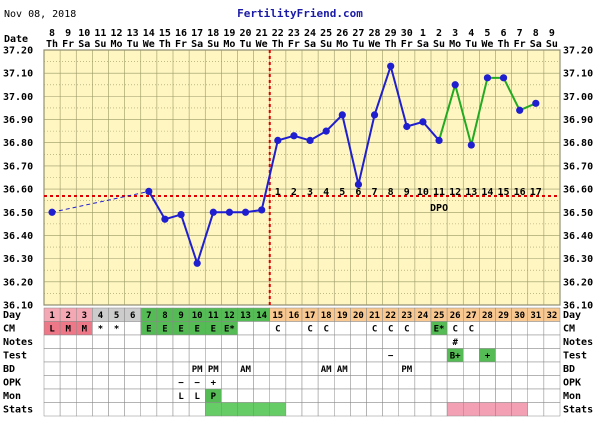 The image size is (600, 422). I want to click on row-label-test: Test, so click(15, 356).